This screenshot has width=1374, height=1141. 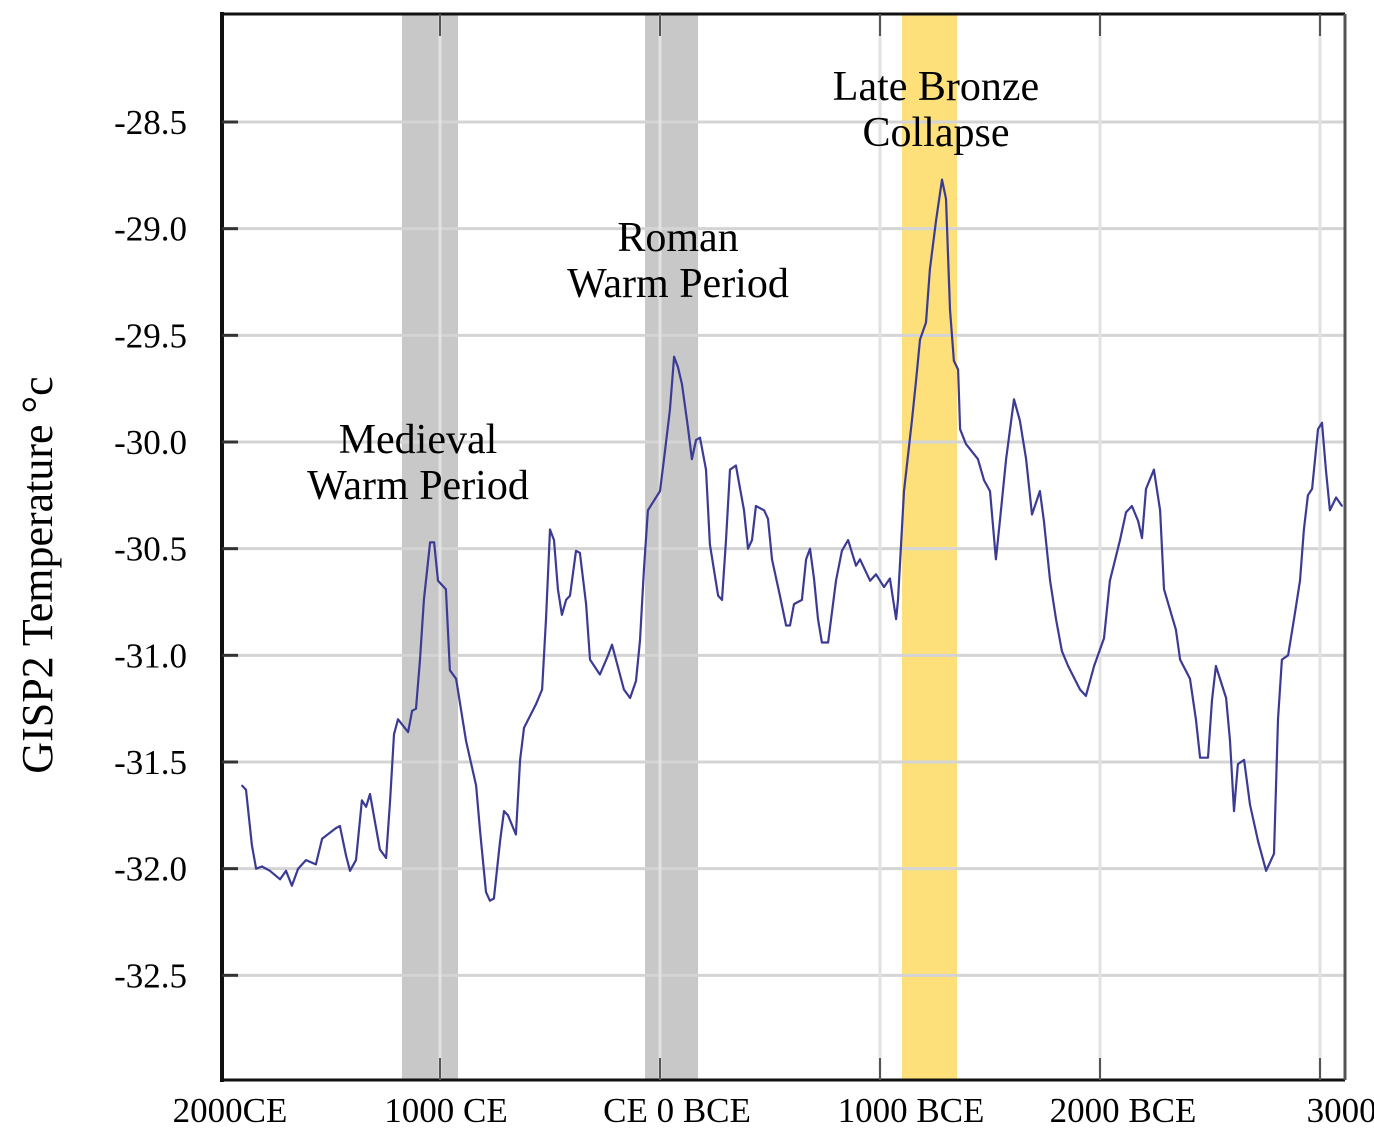 What do you see at coordinates (445, 1110) in the screenshot?
I see `x-tick-label: 1000 CE` at bounding box center [445, 1110].